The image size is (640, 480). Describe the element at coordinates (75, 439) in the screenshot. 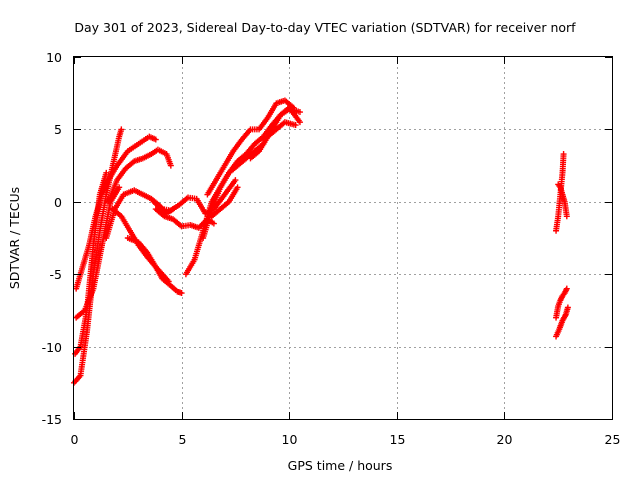

I see `x-tick-label: 0` at that location.